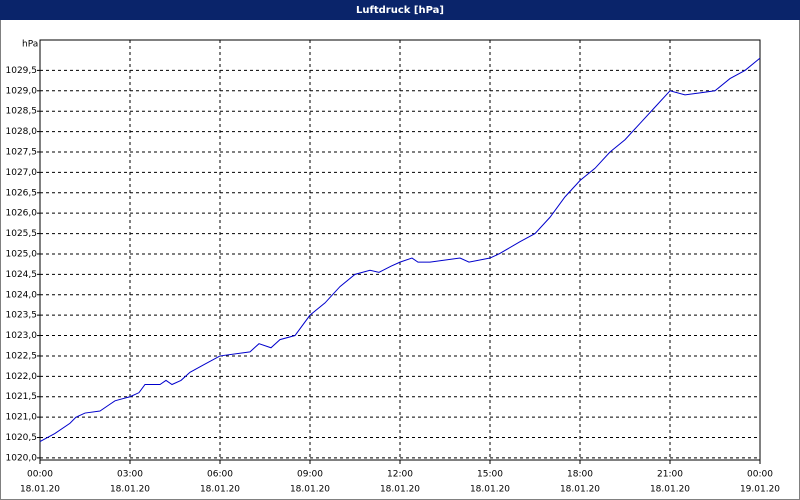 Image resolution: width=800 pixels, height=500 pixels. What do you see at coordinates (22, 356) in the screenshot?
I see `y-tick-label: 1022,5` at bounding box center [22, 356].